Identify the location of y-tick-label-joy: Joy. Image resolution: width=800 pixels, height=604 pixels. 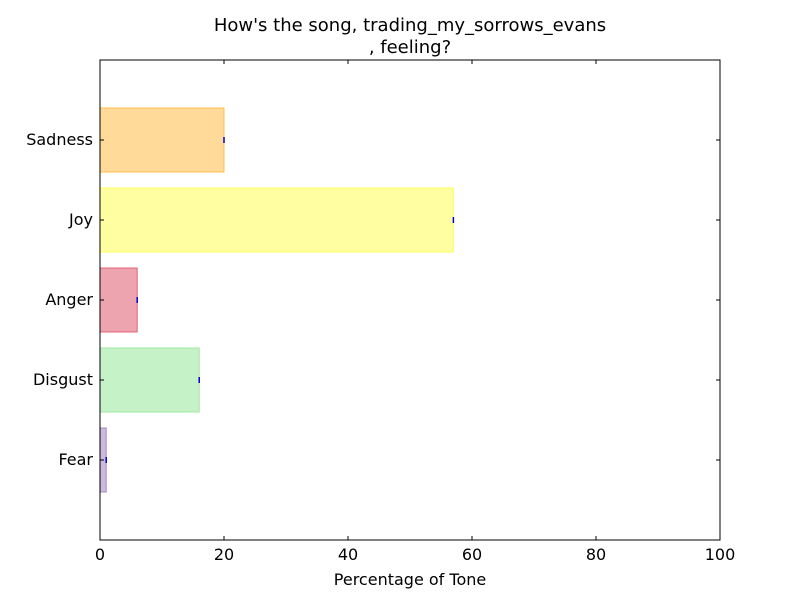
(80, 219).